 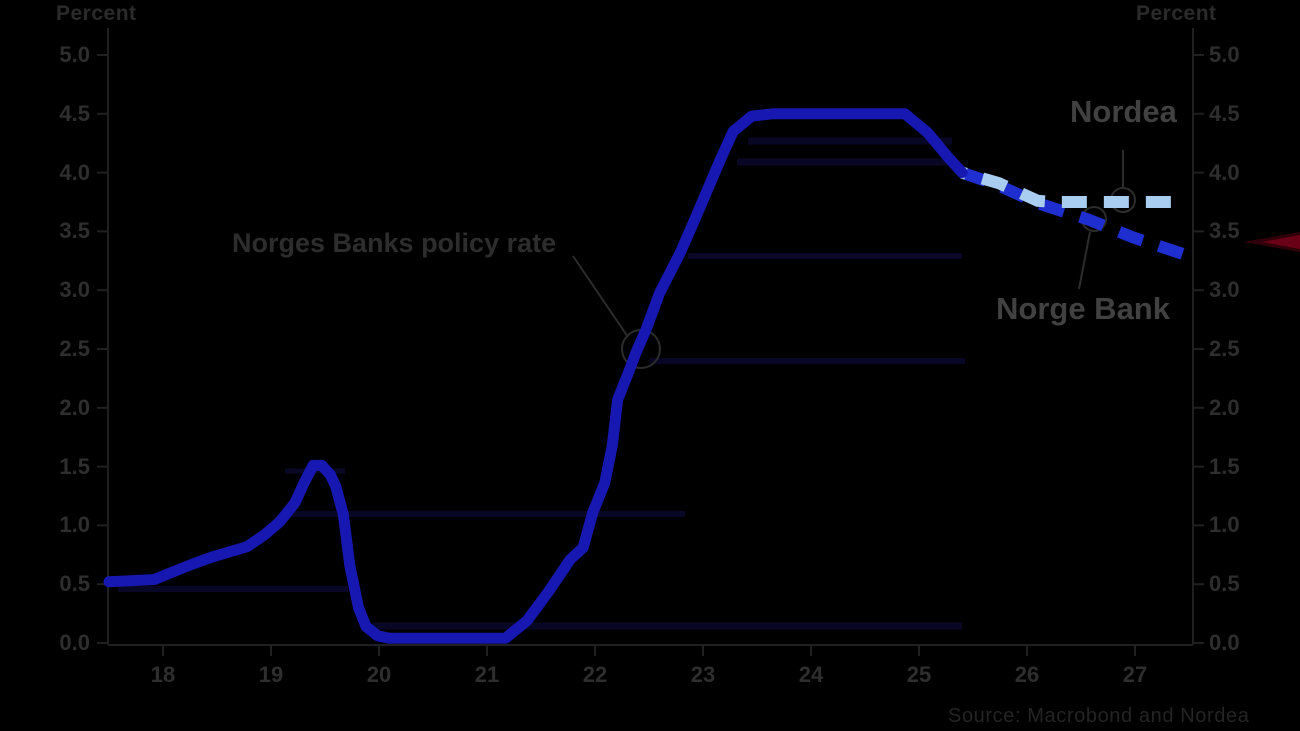 What do you see at coordinates (600, 296) in the screenshot?
I see `policy-rate-pointer-line` at bounding box center [600, 296].